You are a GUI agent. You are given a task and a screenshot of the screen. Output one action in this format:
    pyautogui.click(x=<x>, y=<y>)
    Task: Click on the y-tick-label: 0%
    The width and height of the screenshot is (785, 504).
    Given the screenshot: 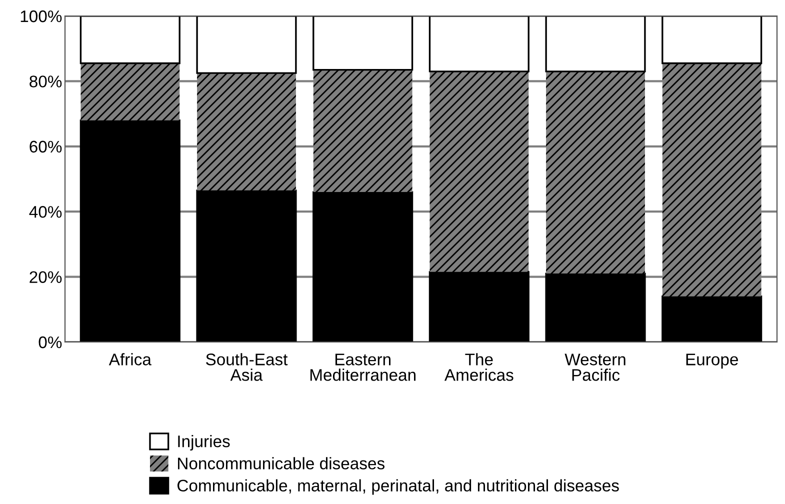 What is the action you would take?
    pyautogui.click(x=50, y=342)
    